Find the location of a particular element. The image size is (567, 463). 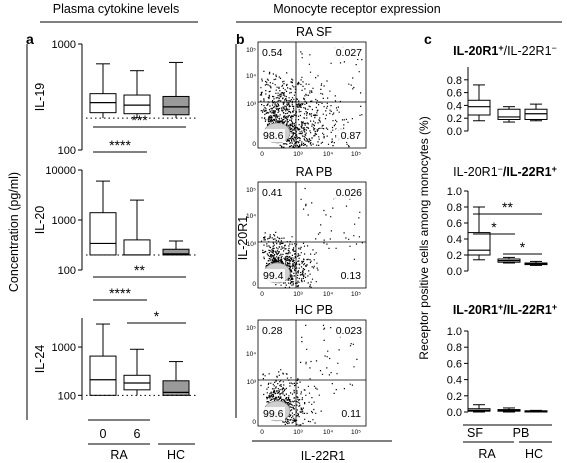

panel-c-chart-2: IL-20R1−/IL-22R1+ 1.0 0.8 0.6 0.4 0.2 0.0 is located at coordinates (502, 221).